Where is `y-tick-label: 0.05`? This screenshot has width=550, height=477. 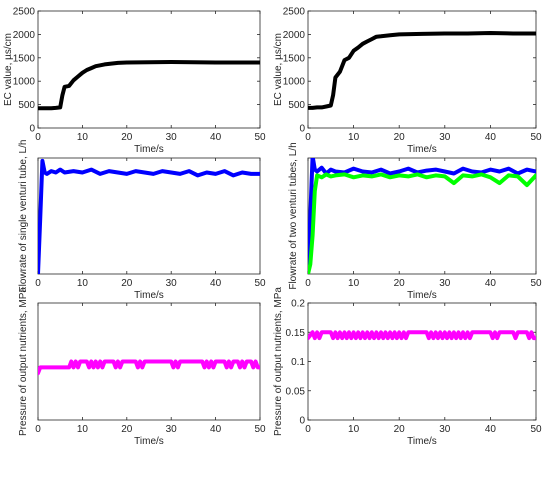 y-tick-label: 0.05 is located at coordinates (296, 391).